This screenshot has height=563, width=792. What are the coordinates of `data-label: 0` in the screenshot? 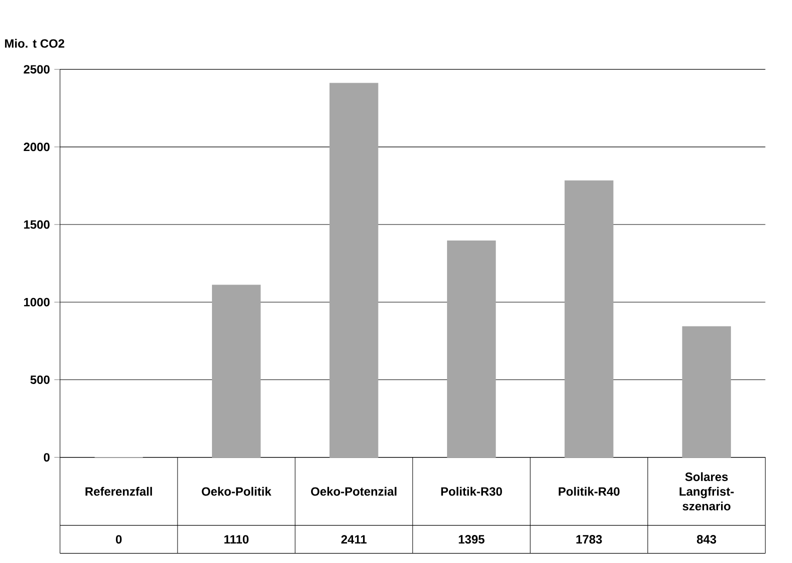 It's located at (119, 539).